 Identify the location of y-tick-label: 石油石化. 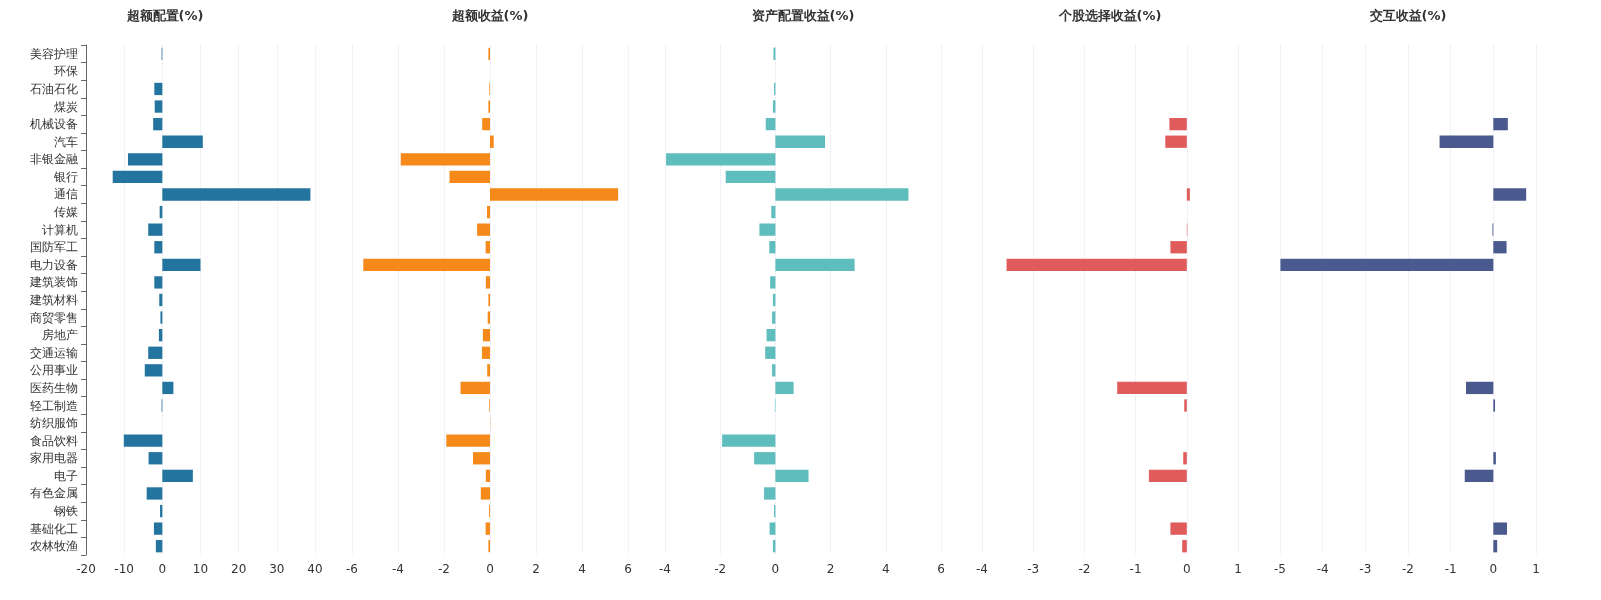
(54, 88).